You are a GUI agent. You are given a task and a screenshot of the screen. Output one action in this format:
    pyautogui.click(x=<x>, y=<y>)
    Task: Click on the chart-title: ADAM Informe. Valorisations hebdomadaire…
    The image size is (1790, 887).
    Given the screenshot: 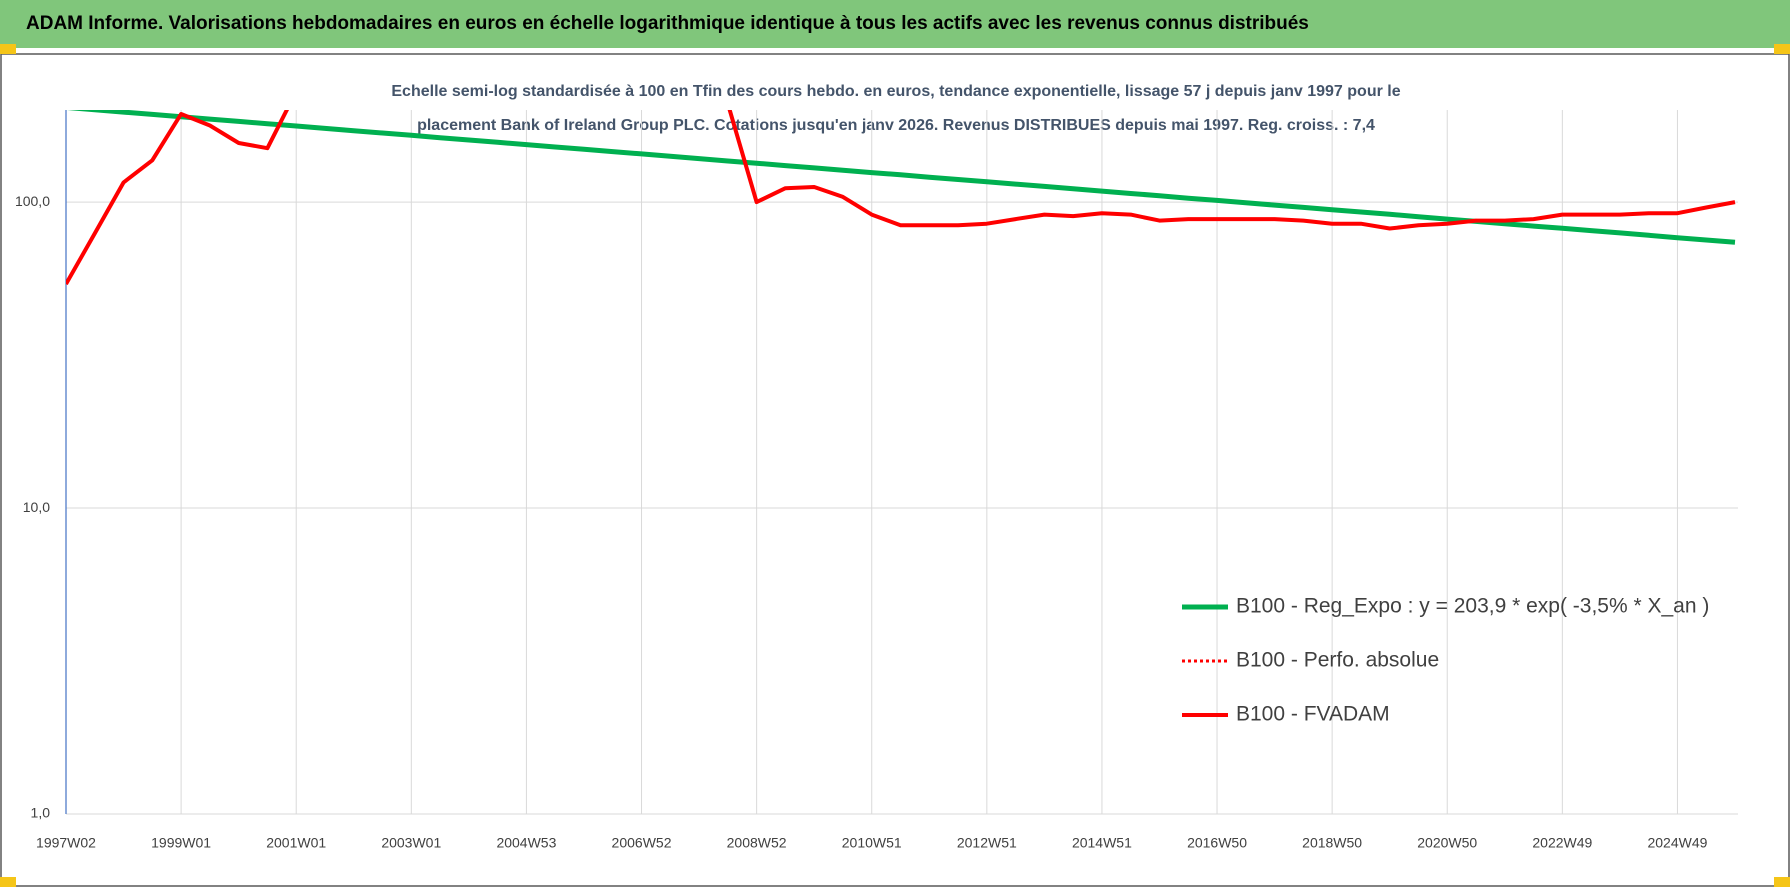 What is the action you would take?
    pyautogui.click(x=667, y=23)
    